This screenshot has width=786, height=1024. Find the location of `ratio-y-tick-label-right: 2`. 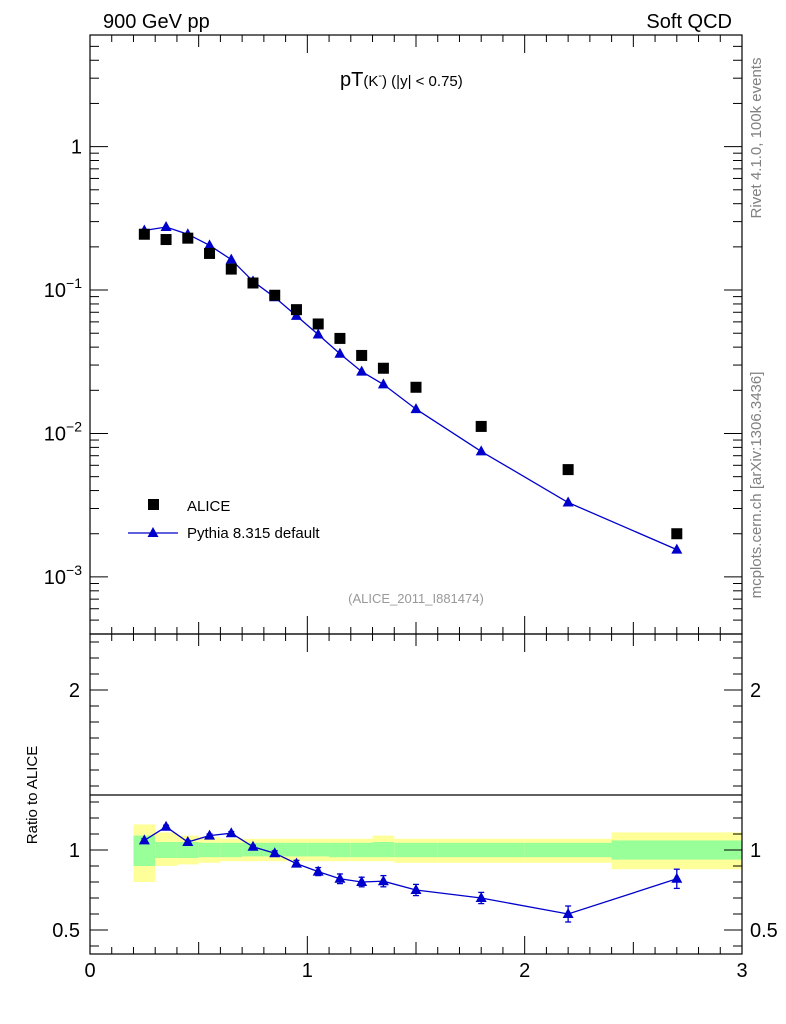

ratio-y-tick-label-right: 2 is located at coordinates (755, 691).